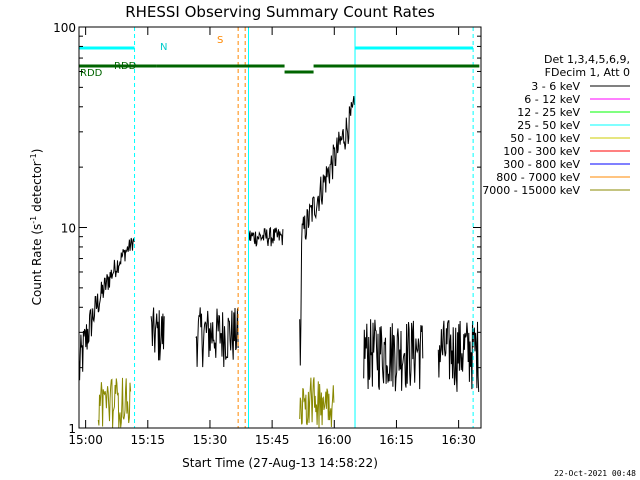 This screenshot has width=640, height=480. What do you see at coordinates (552, 99) in the screenshot?
I see `legend-label-1: 6 - 12 keV` at bounding box center [552, 99].